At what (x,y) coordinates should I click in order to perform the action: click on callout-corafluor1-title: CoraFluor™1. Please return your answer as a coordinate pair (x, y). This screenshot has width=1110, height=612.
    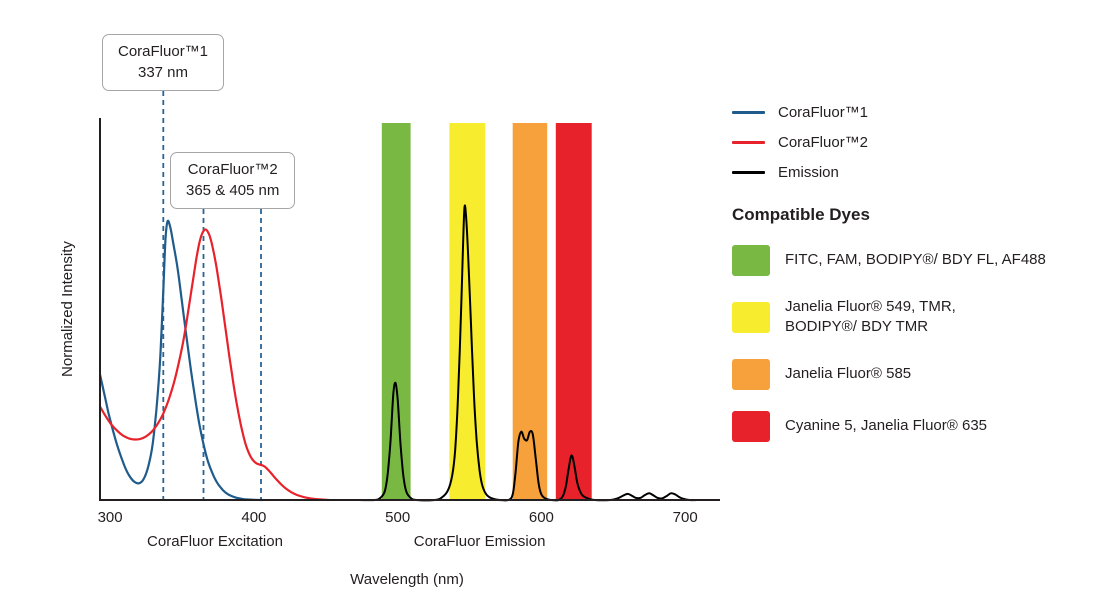
    Looking at the image, I should click on (163, 51).